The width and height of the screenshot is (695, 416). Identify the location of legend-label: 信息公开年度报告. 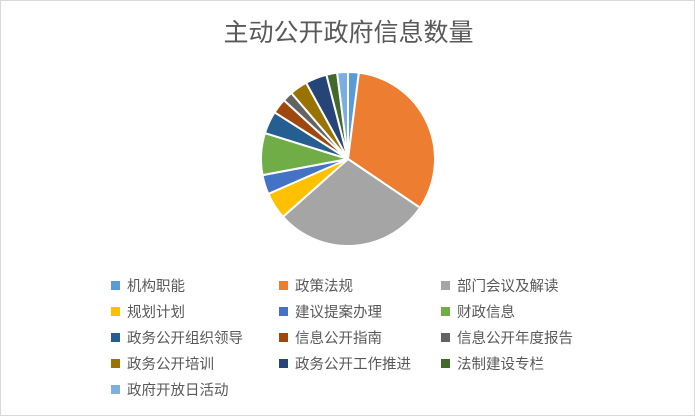
(515, 339).